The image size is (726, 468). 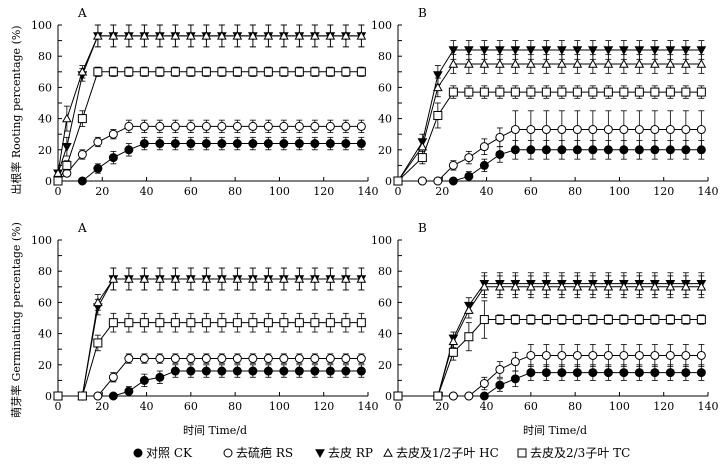 I want to click on legend-label-CK: 对照 CK, so click(x=169, y=453).